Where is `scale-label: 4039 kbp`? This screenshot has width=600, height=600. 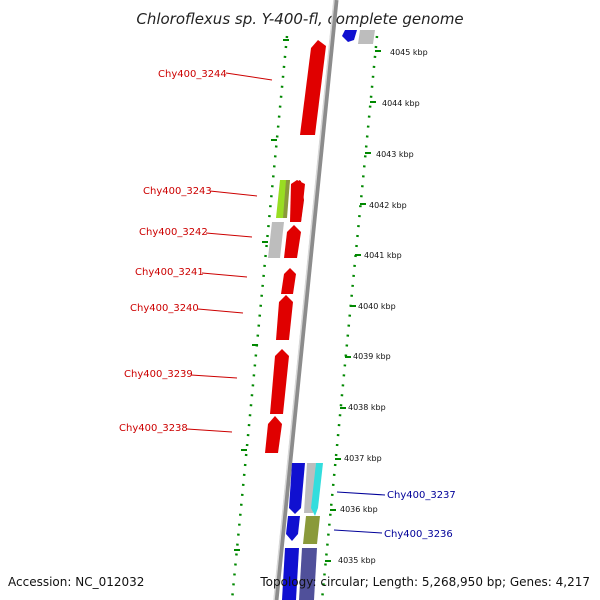
scale-label: 4039 kbp is located at coordinates (372, 356).